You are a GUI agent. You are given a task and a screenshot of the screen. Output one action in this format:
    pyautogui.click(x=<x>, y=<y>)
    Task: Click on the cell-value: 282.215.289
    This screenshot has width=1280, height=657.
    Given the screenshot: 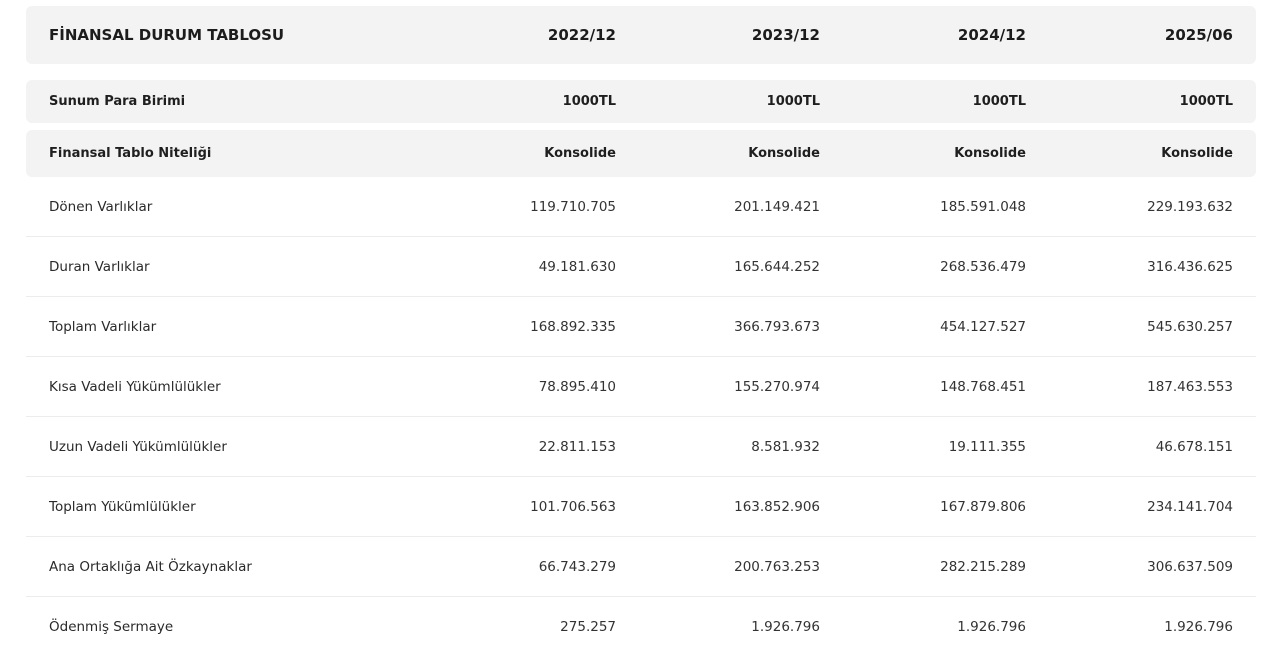 What is the action you would take?
    pyautogui.click(x=983, y=566)
    